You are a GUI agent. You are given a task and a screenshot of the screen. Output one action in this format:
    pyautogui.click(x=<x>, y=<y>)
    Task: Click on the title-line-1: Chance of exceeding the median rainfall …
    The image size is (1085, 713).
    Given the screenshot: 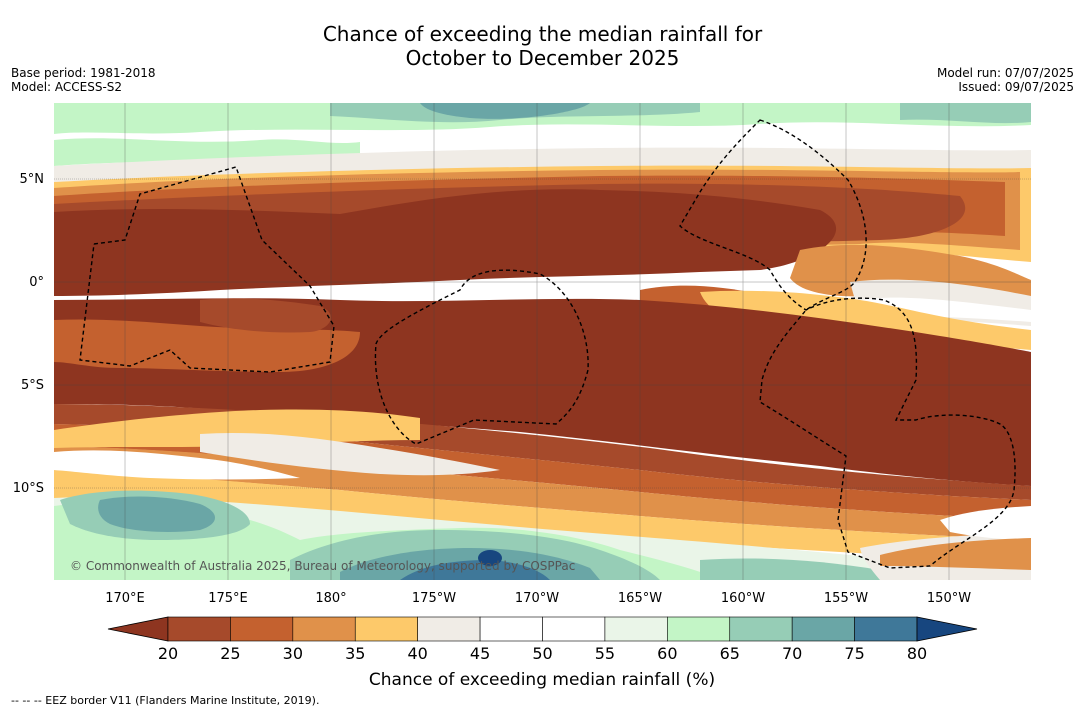 What is the action you would take?
    pyautogui.click(x=542, y=34)
    